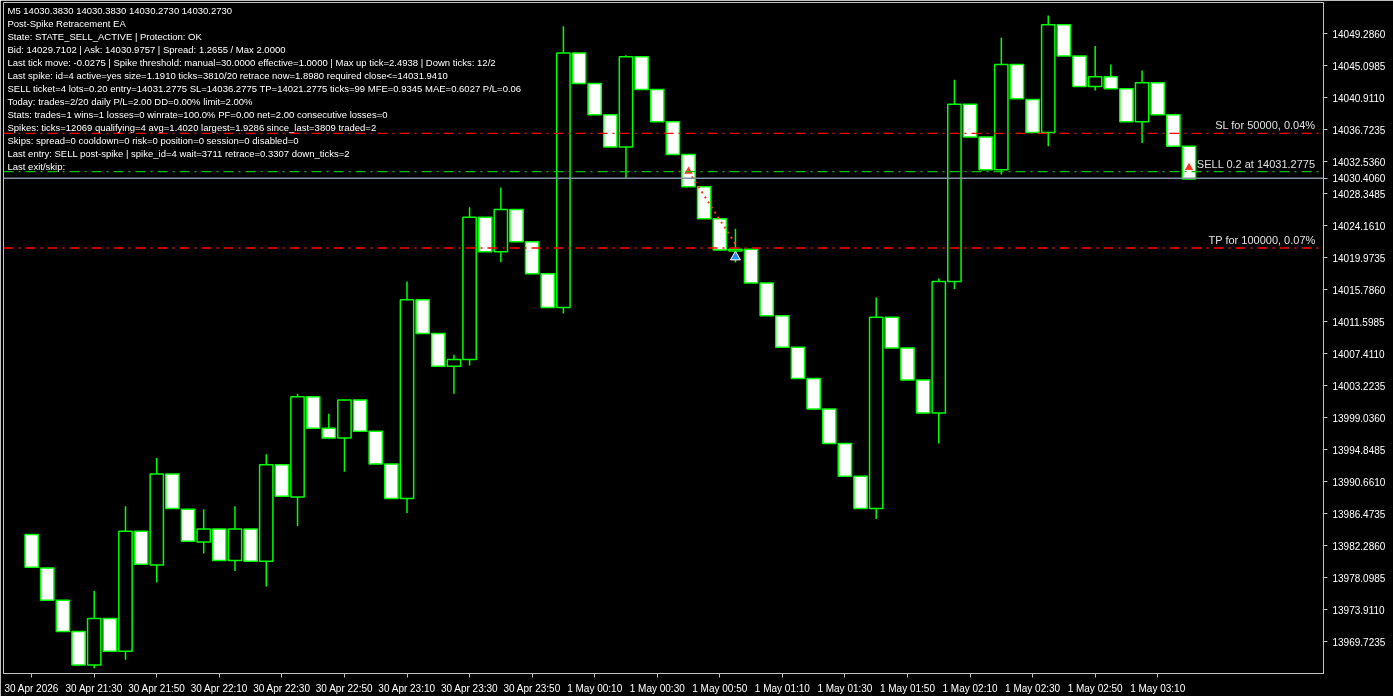  I want to click on y-tick-label: 14015.7860, so click(1359, 290).